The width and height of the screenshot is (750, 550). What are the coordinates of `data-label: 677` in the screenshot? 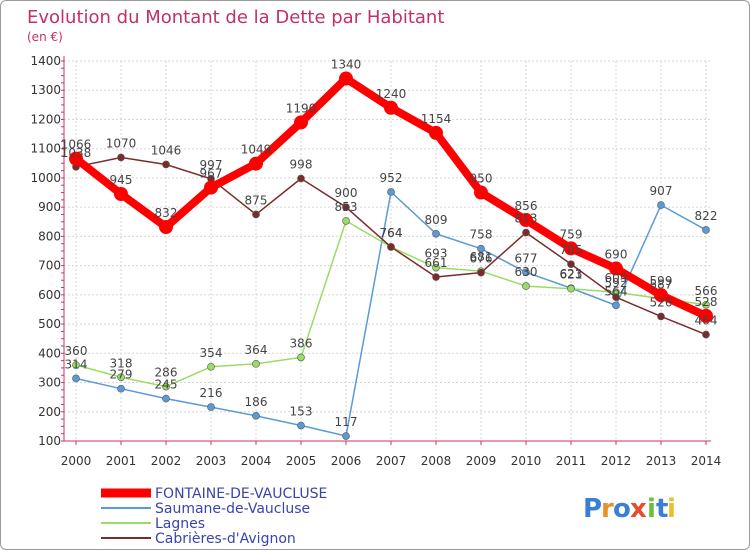 It's located at (526, 258).